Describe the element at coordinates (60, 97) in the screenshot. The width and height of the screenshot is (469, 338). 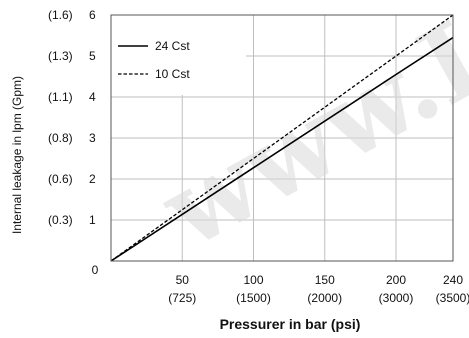
I see `y-tick-sublabel: (1.1)` at that location.